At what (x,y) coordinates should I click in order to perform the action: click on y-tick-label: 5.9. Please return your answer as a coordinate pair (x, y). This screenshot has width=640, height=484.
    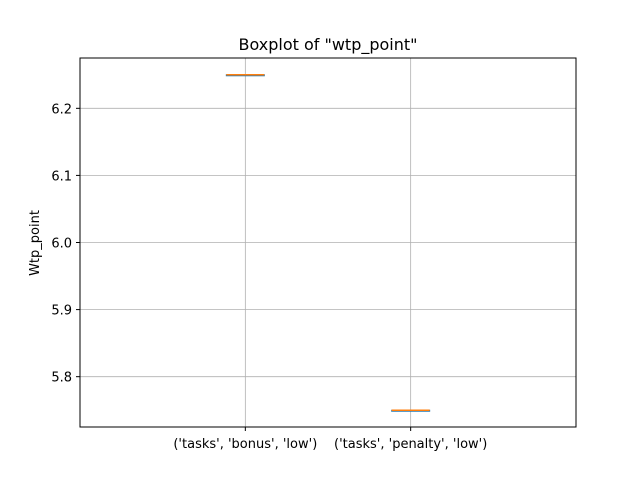
    Looking at the image, I should click on (61, 311).